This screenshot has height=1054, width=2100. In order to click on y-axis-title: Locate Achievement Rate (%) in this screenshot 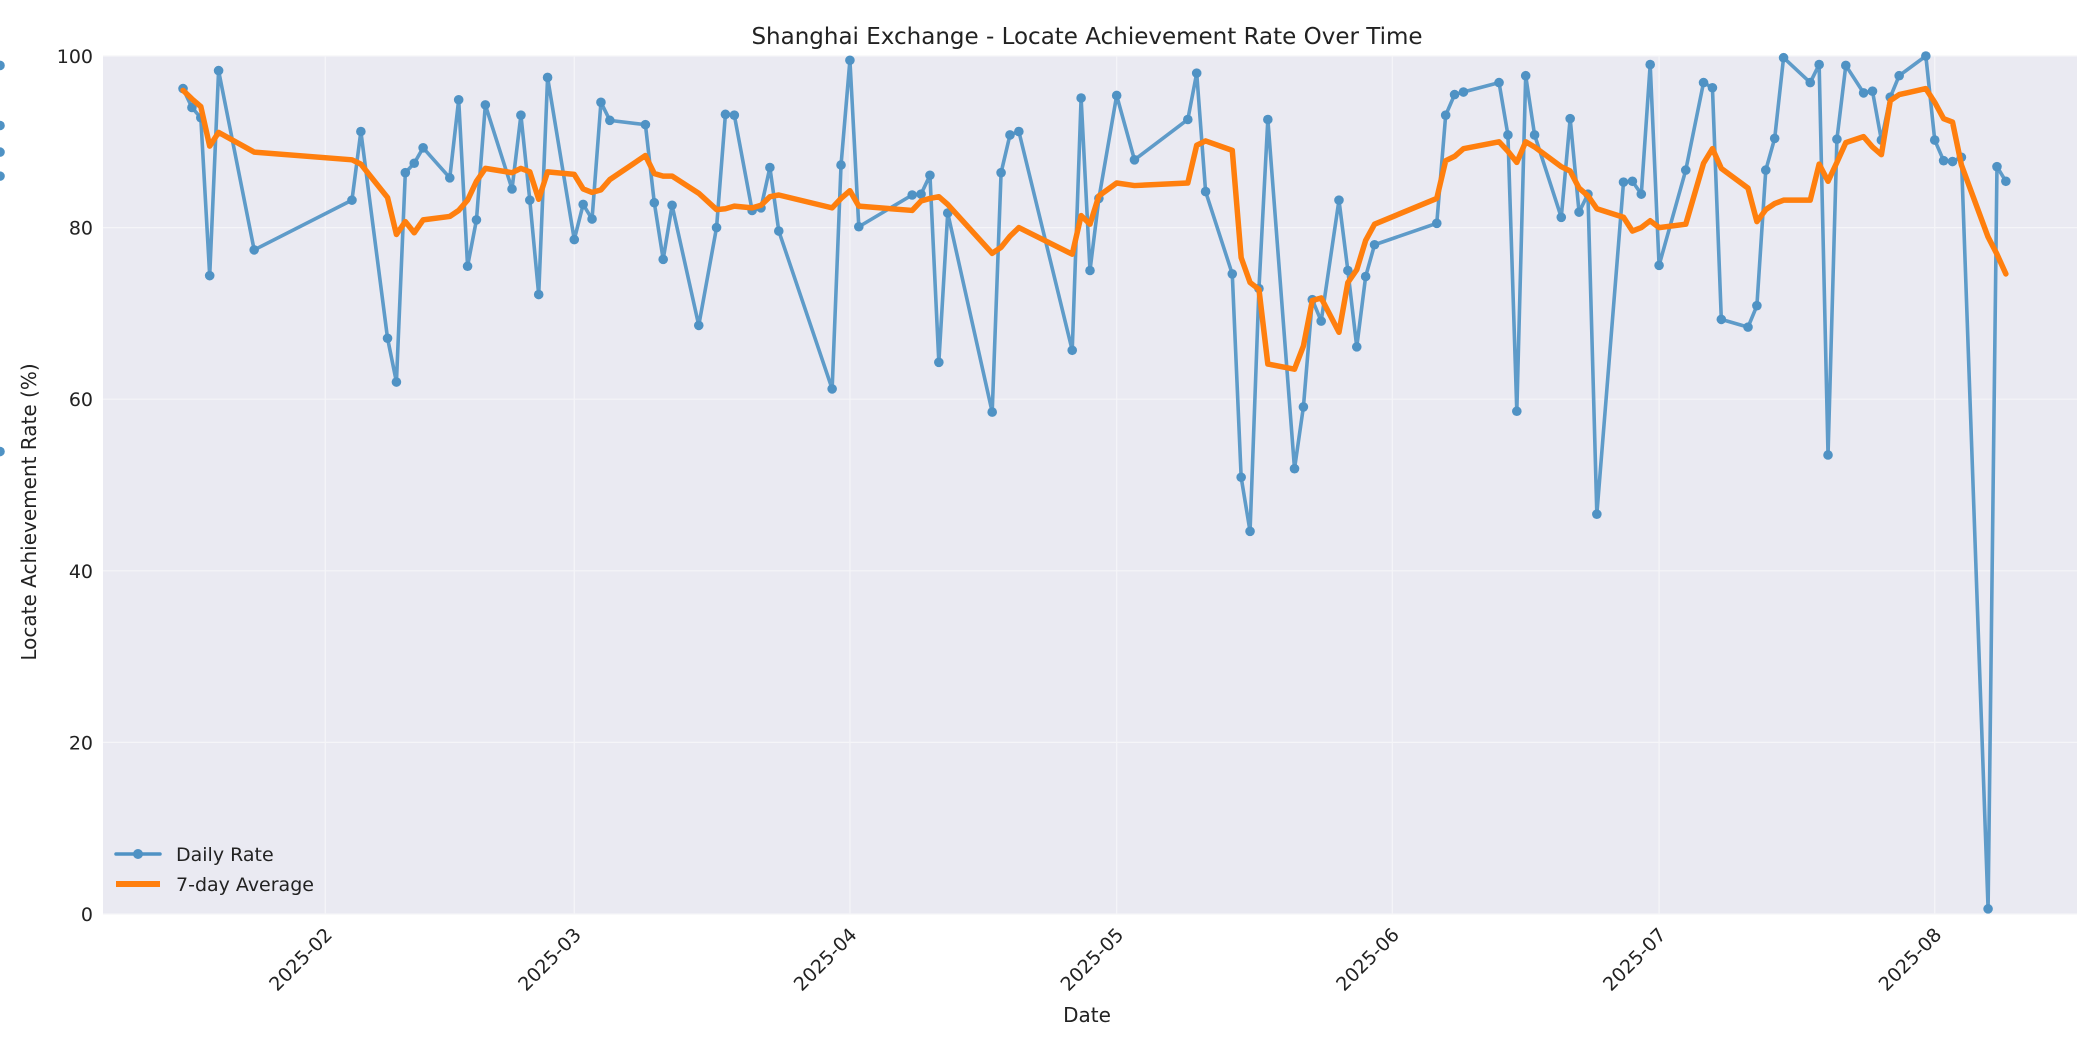, I will do `click(29, 511)`.